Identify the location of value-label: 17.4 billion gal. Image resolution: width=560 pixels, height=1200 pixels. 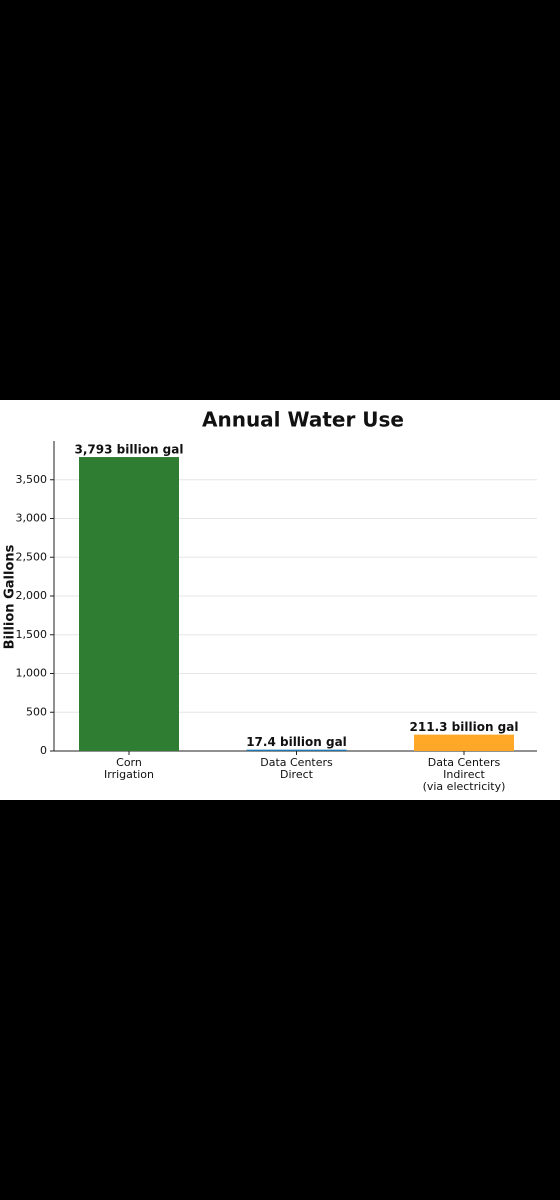
(296, 742).